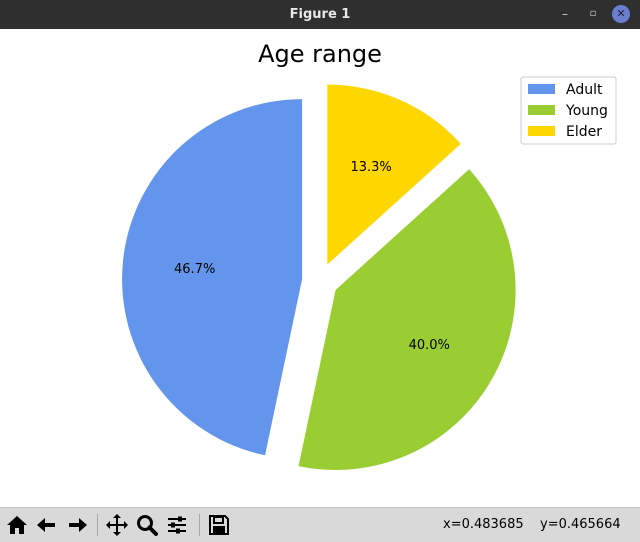 This screenshot has width=640, height=542. I want to click on maximize-button: ▫, so click(593, 13).